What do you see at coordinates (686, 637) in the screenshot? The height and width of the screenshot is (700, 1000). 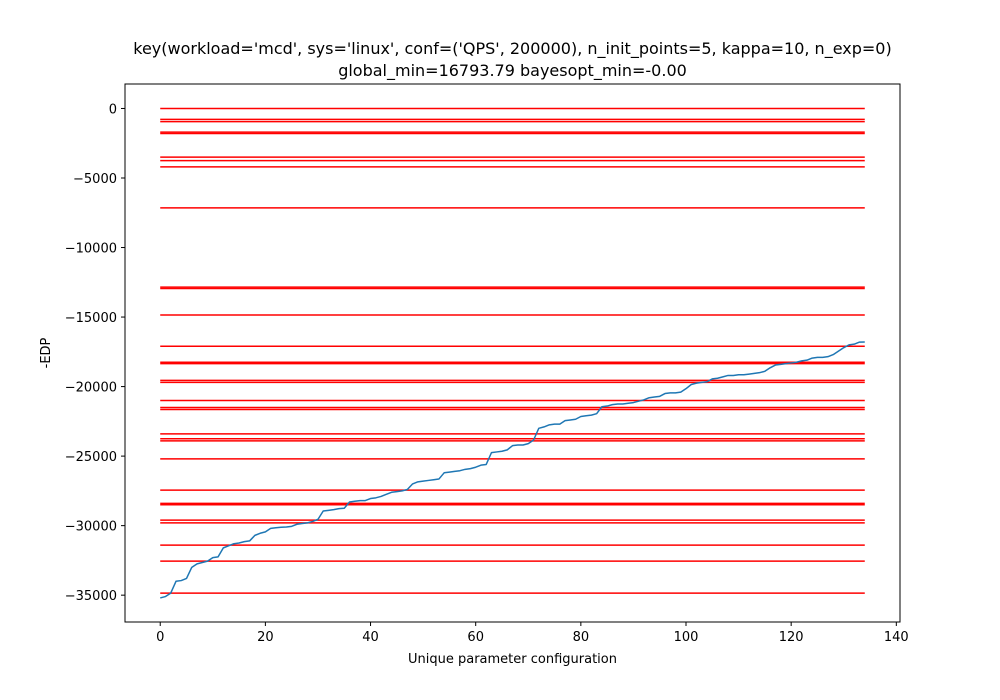 I see `x-tick-label: 100` at bounding box center [686, 637].